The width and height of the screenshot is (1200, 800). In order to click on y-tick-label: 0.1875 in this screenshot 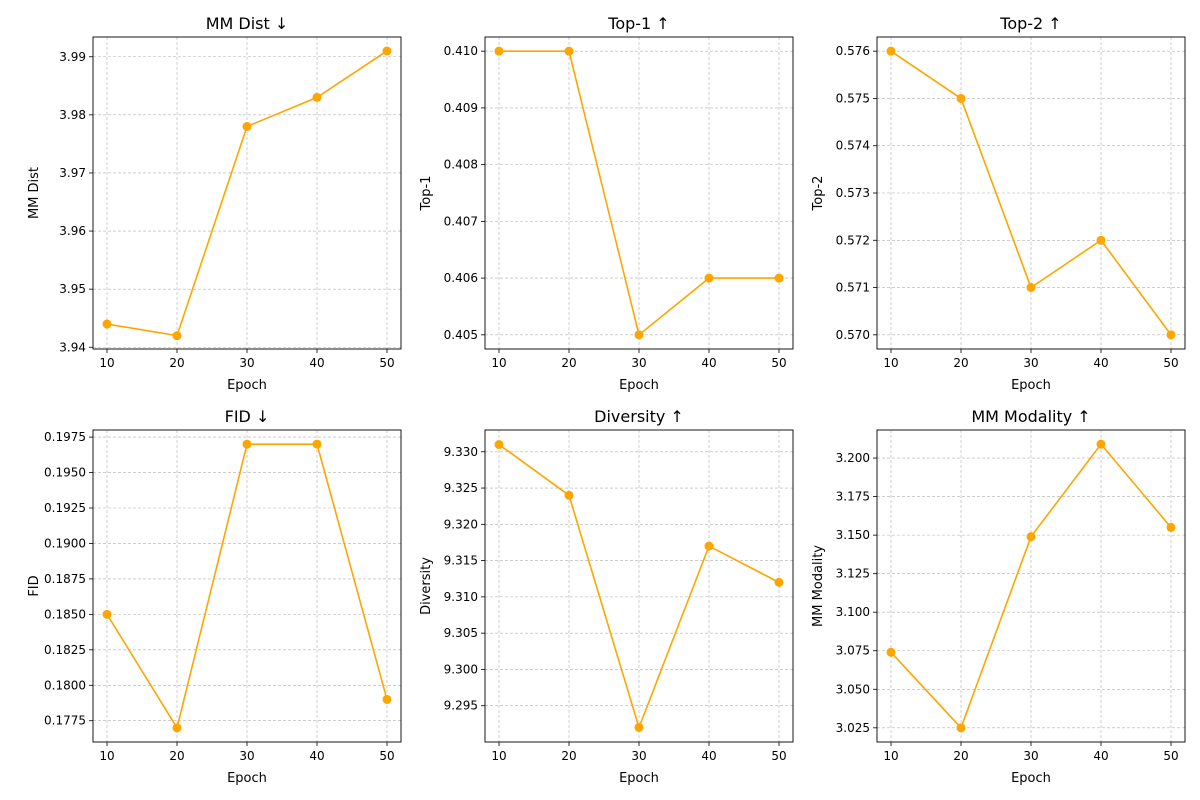, I will do `click(65, 579)`.